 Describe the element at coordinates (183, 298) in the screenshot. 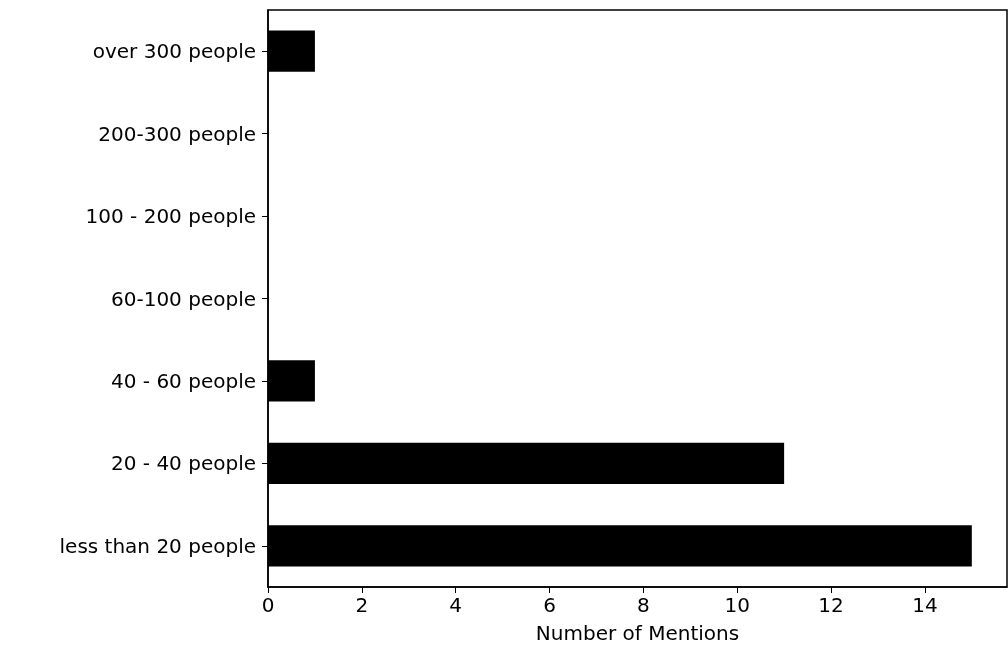

I see `y-tick-label: 60-100 people` at that location.